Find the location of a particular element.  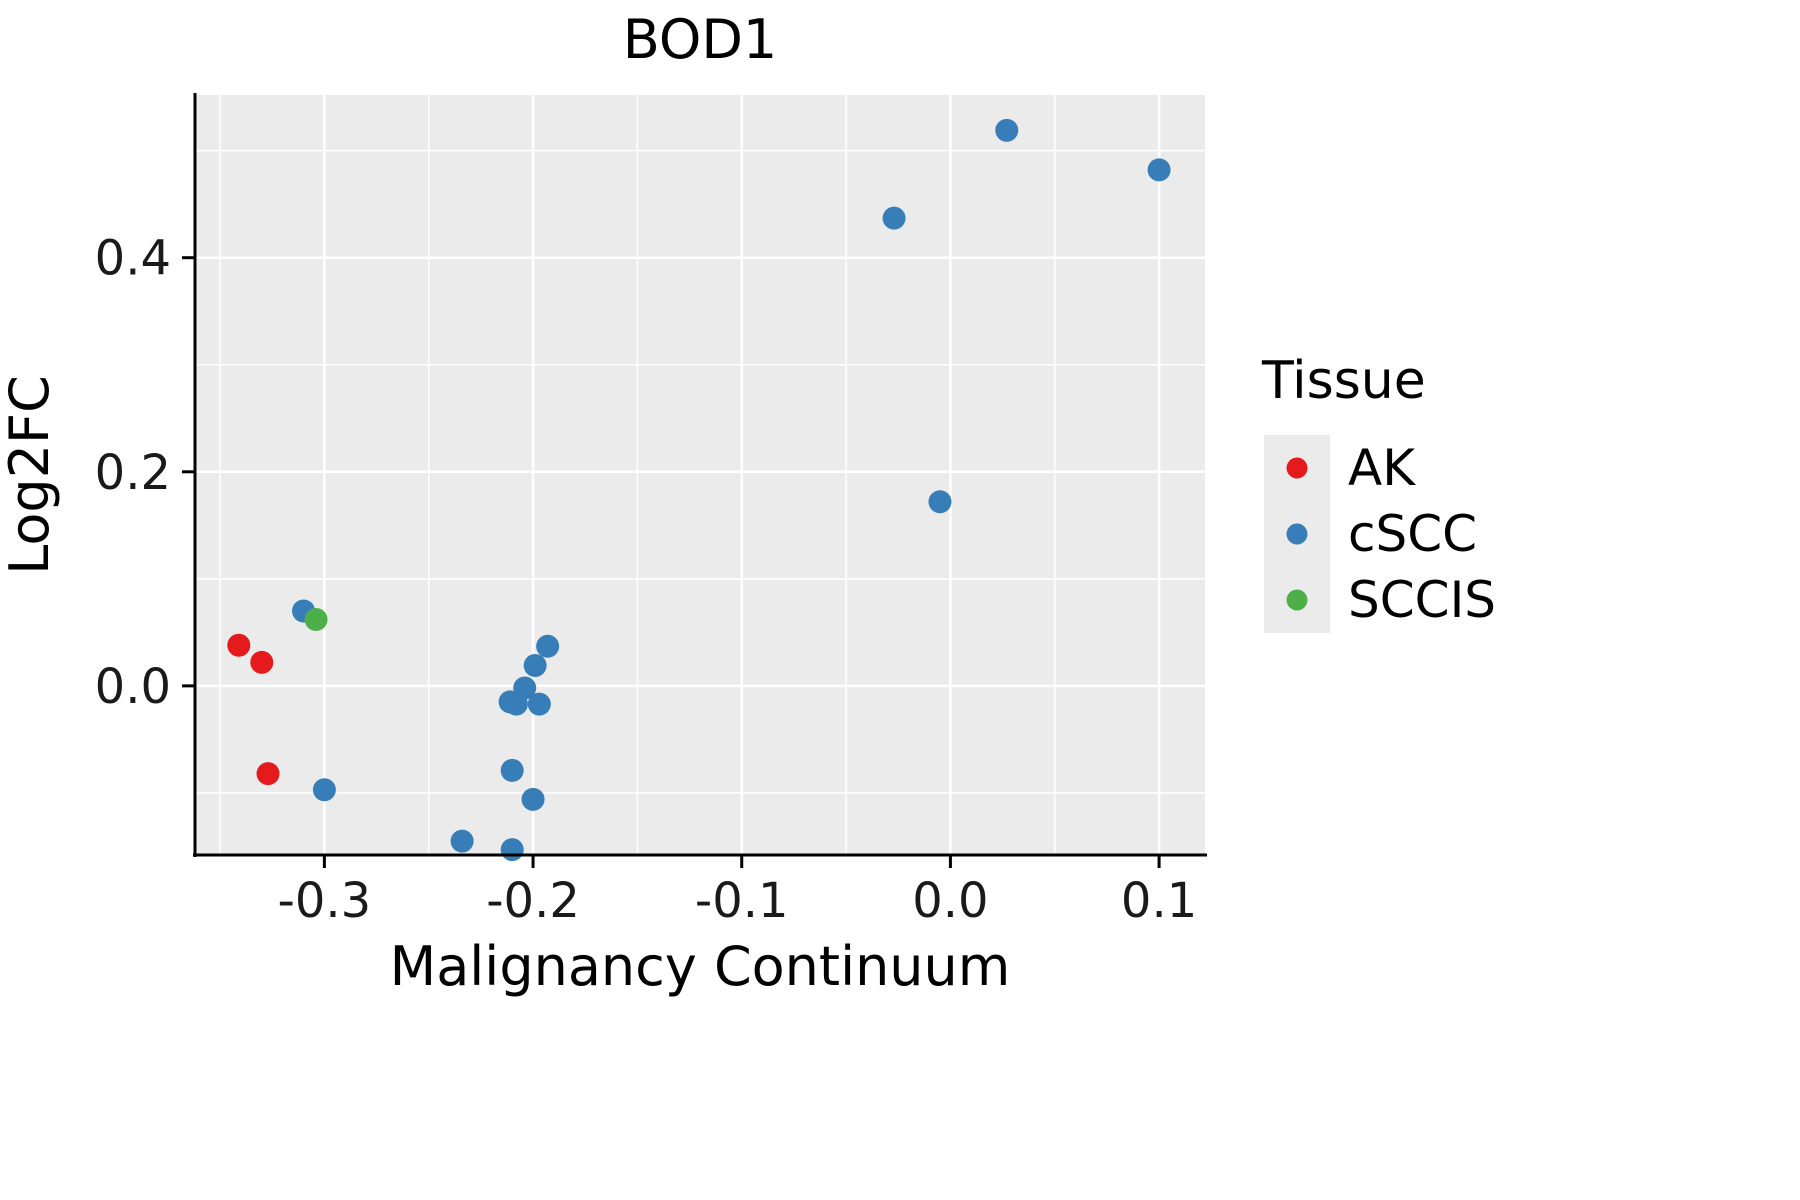

y-tick-label: 0.4 is located at coordinates (133, 259).